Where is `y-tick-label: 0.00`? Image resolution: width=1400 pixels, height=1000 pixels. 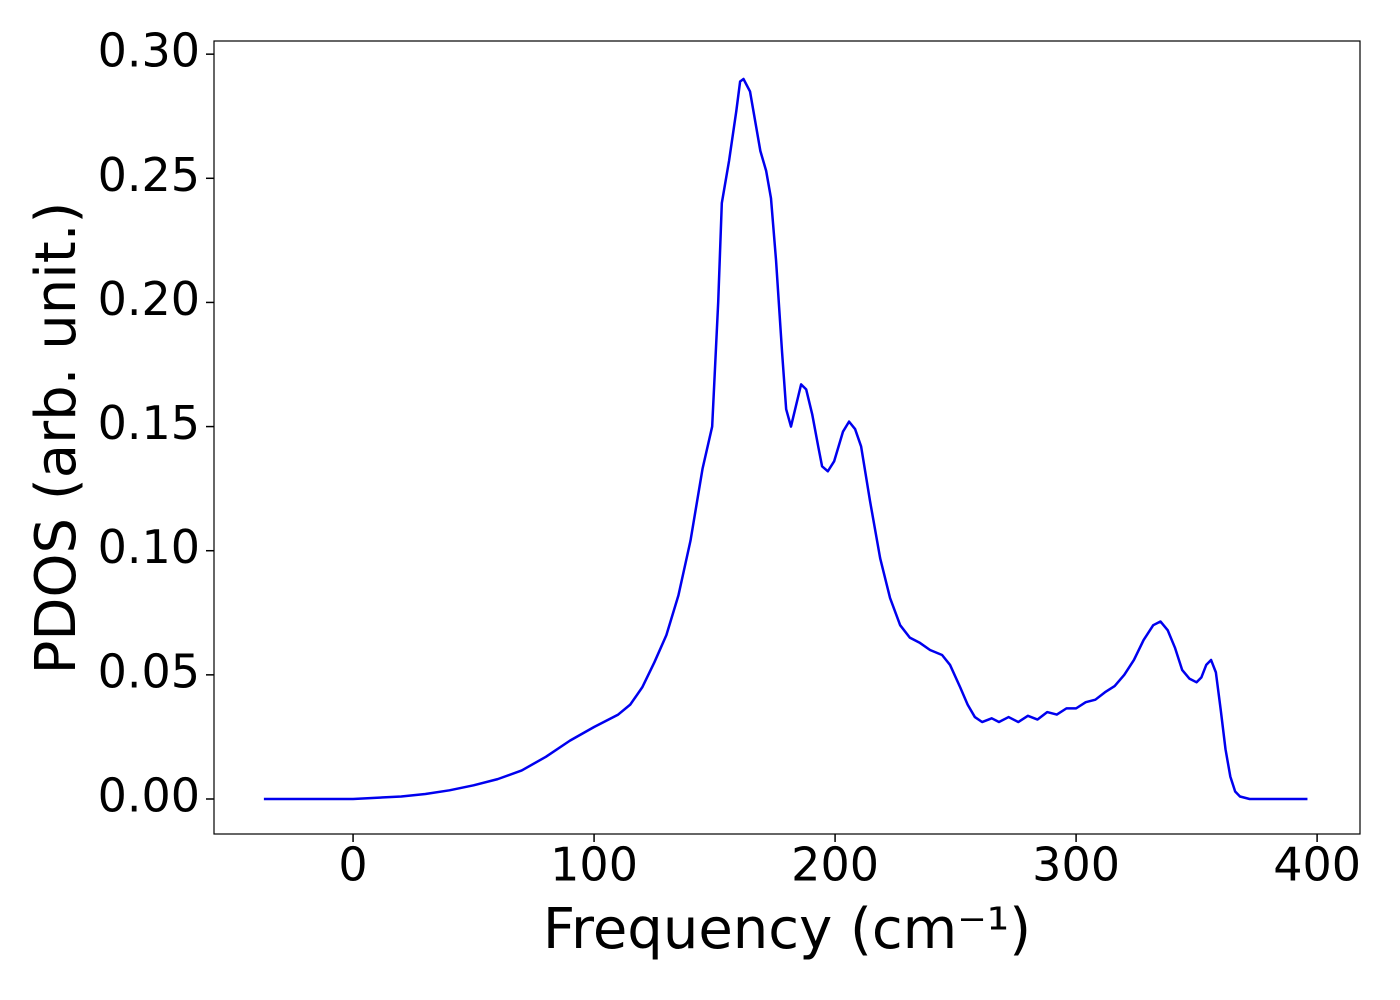 y-tick-label: 0.00 is located at coordinates (149, 795).